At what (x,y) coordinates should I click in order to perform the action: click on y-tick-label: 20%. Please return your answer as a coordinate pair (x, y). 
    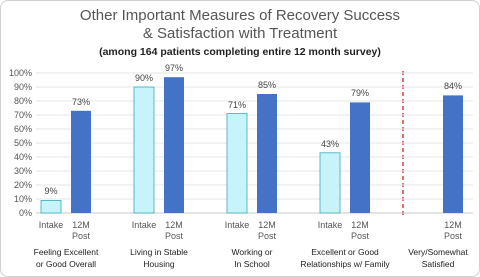
    Looking at the image, I should click on (22, 185).